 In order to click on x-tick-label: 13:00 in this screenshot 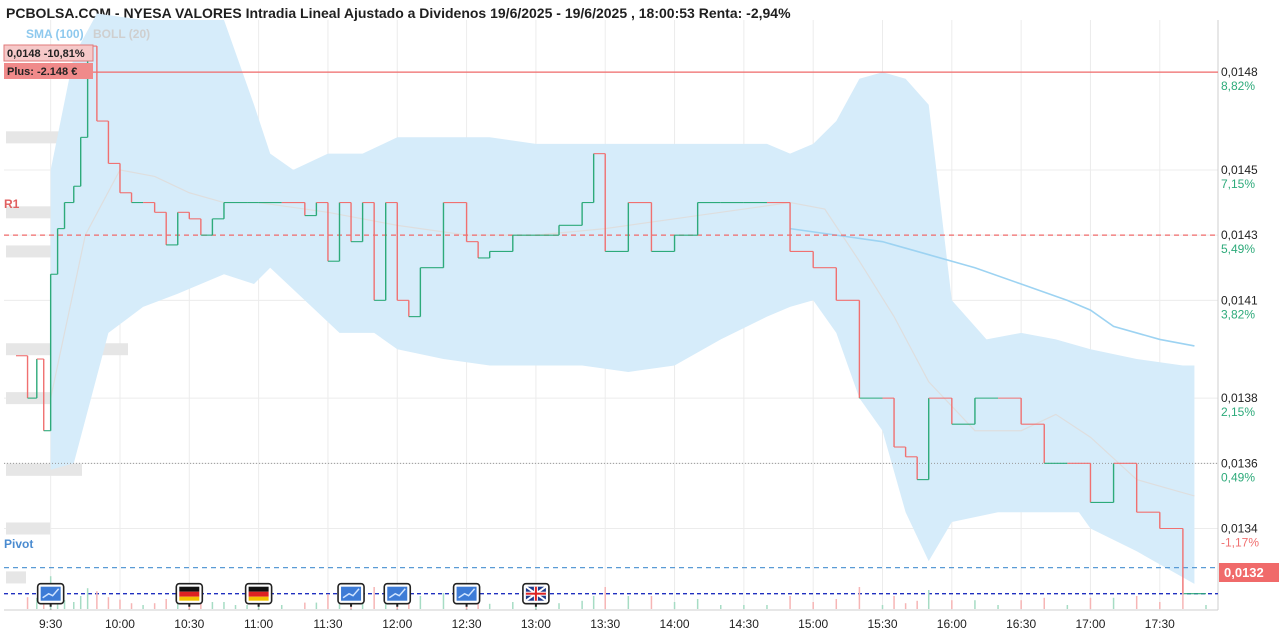, I will do `click(536, 624)`.